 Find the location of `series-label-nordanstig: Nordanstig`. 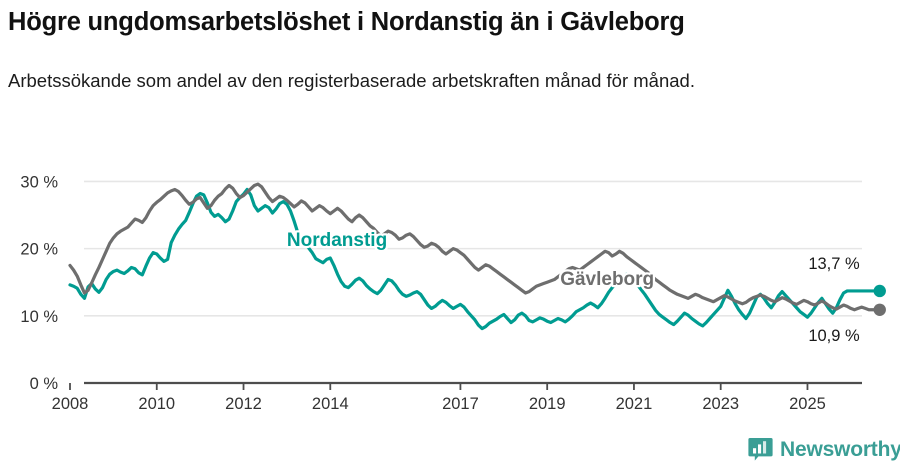

series-label-nordanstig: Nordanstig is located at coordinates (337, 240).